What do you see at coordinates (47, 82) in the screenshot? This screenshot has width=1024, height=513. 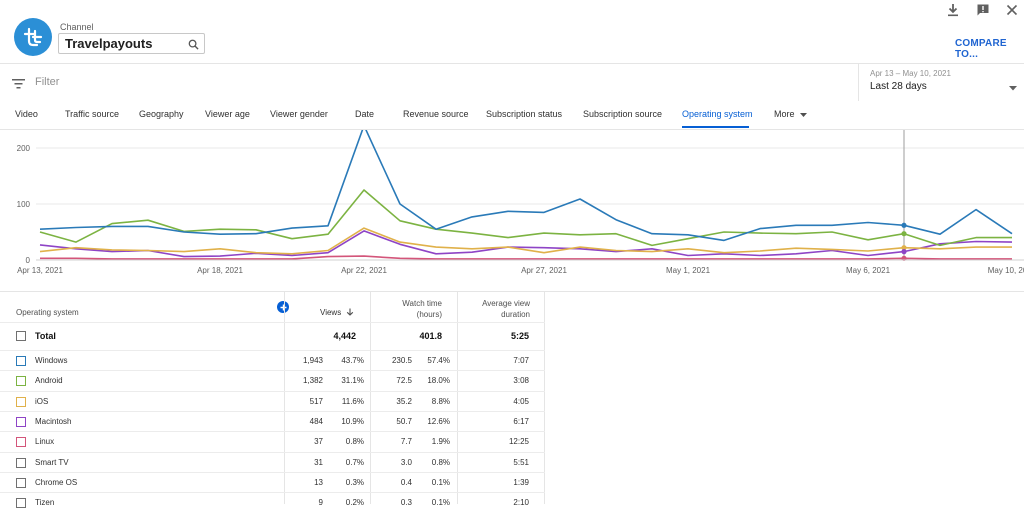 I see `filter-input: Filter` at bounding box center [47, 82].